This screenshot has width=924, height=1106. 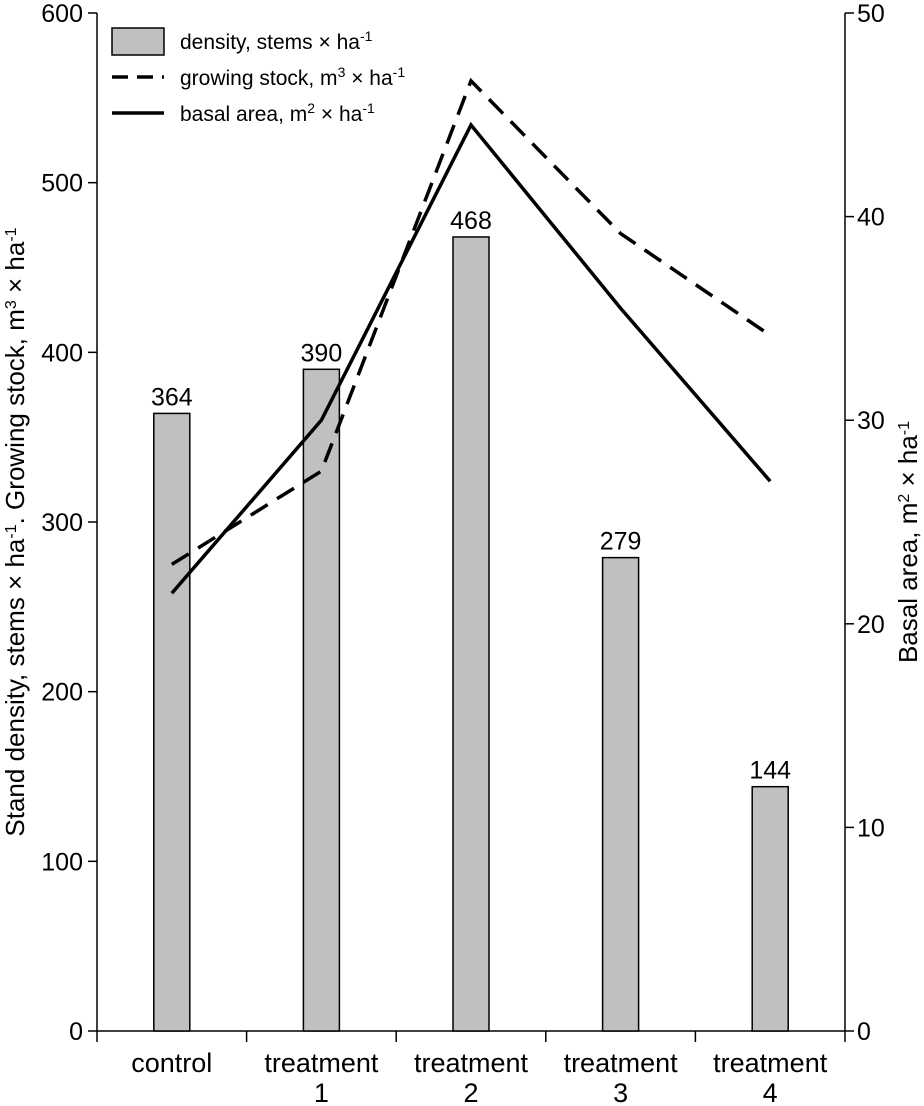 I want to click on right-tick-label: 10, so click(x=871, y=828).